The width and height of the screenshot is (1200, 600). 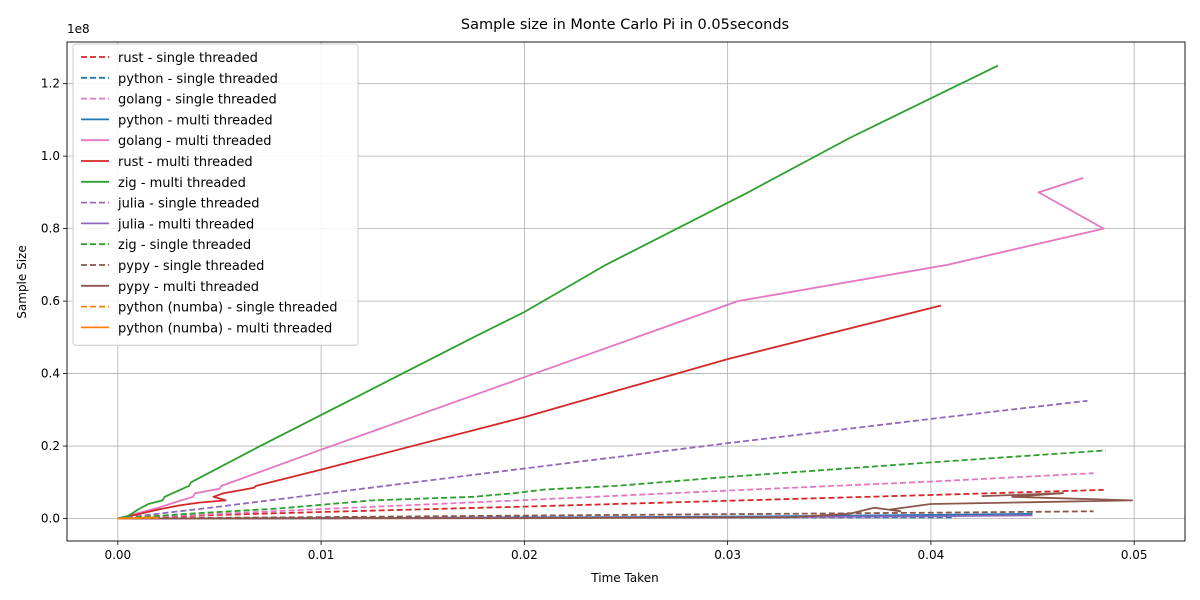 I want to click on y-tick-label: 0.4, so click(x=50, y=374).